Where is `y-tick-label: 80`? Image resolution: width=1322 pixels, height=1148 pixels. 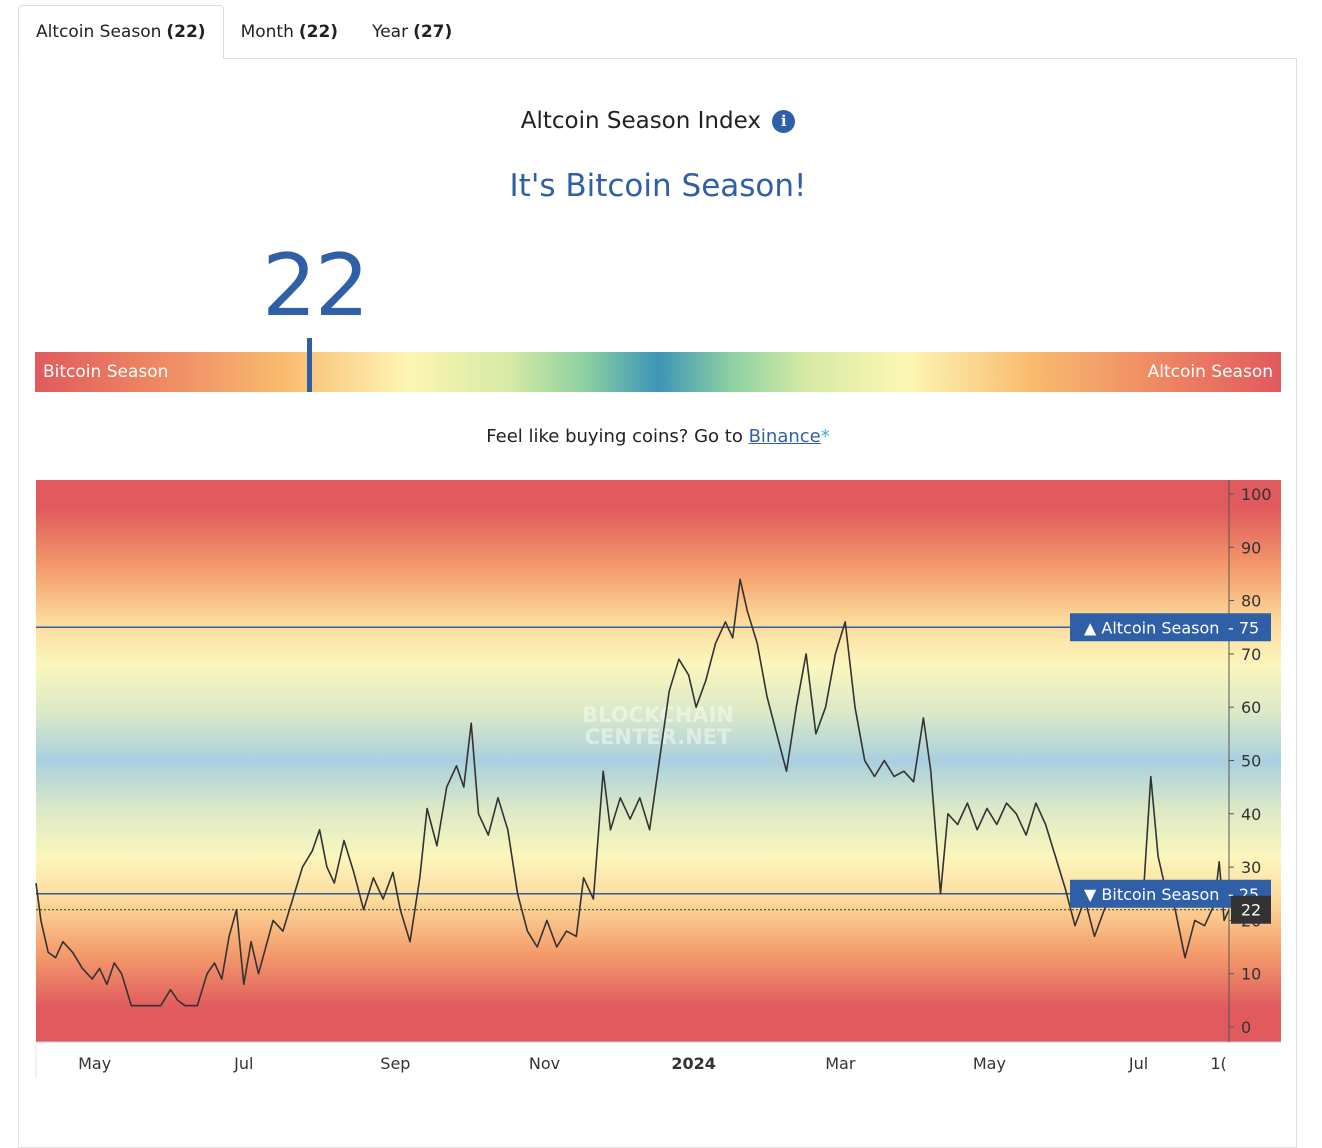 y-tick-label: 80 is located at coordinates (1251, 601).